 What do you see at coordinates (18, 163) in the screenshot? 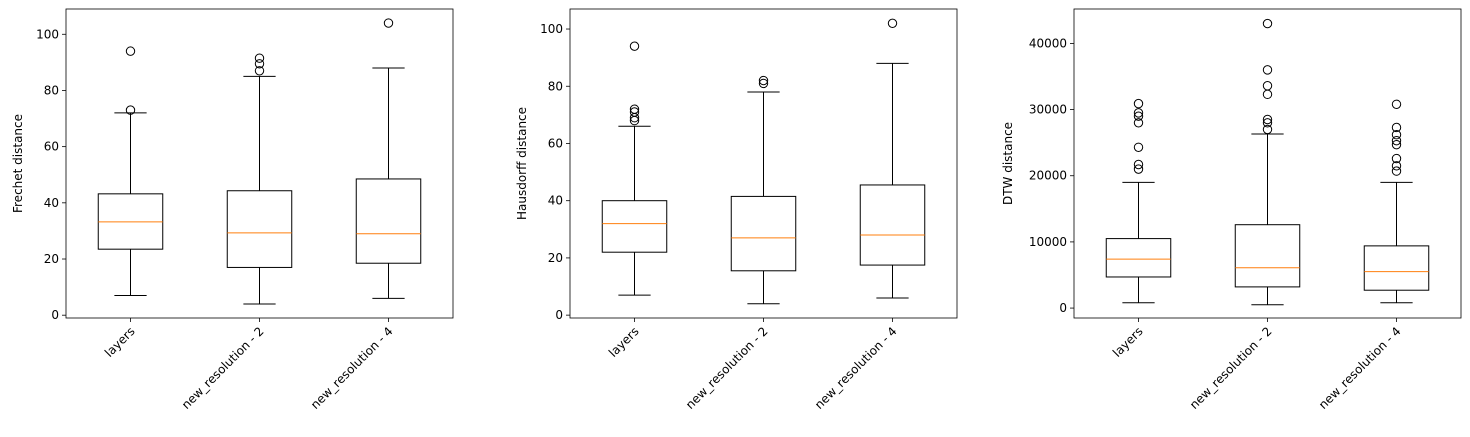
I see `y-axis-label: Frechet distance` at bounding box center [18, 163].